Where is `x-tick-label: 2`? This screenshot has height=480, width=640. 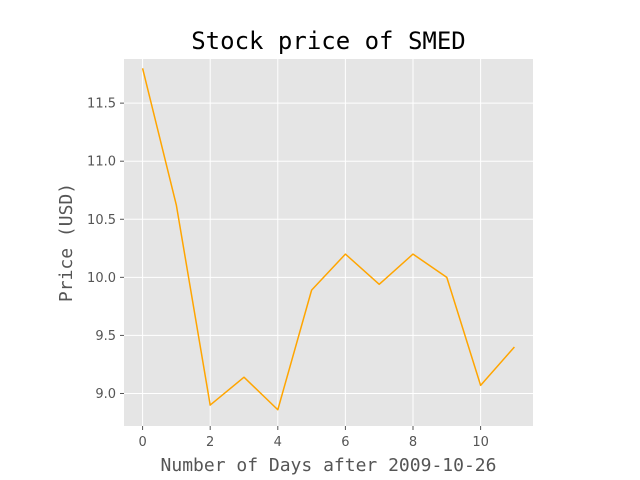 x-tick-label: 2 is located at coordinates (210, 442).